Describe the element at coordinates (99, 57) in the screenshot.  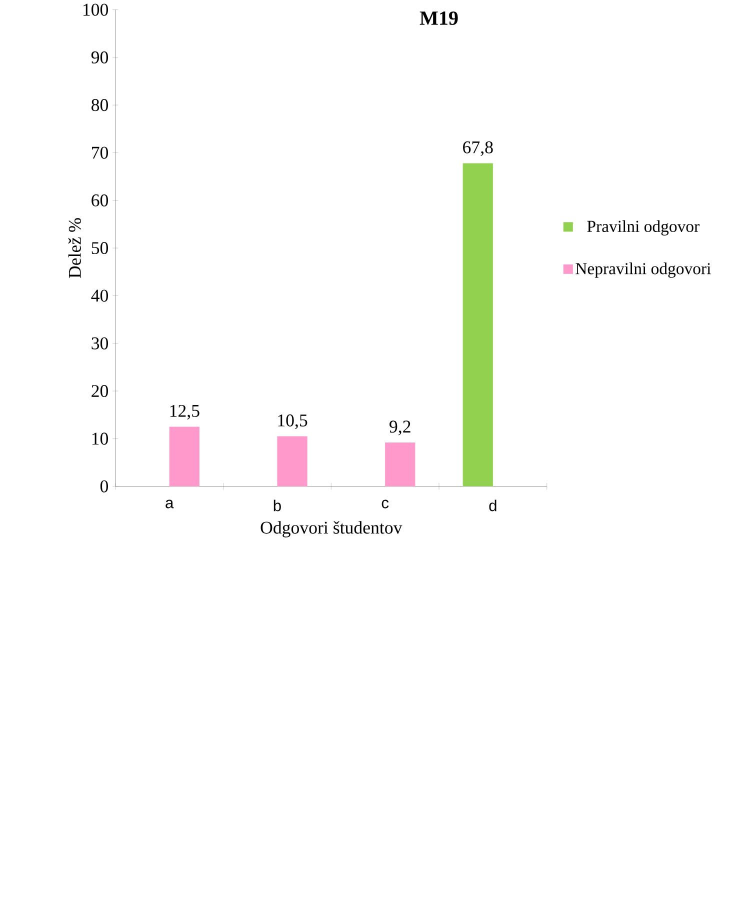
I see `y-tick-label: 90` at that location.